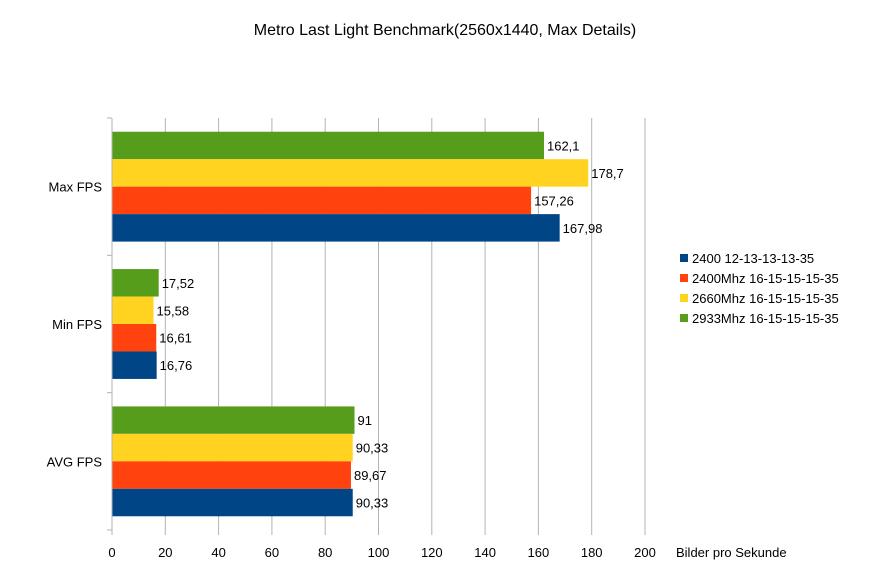  I want to click on data-label: 16,61, so click(175, 338).